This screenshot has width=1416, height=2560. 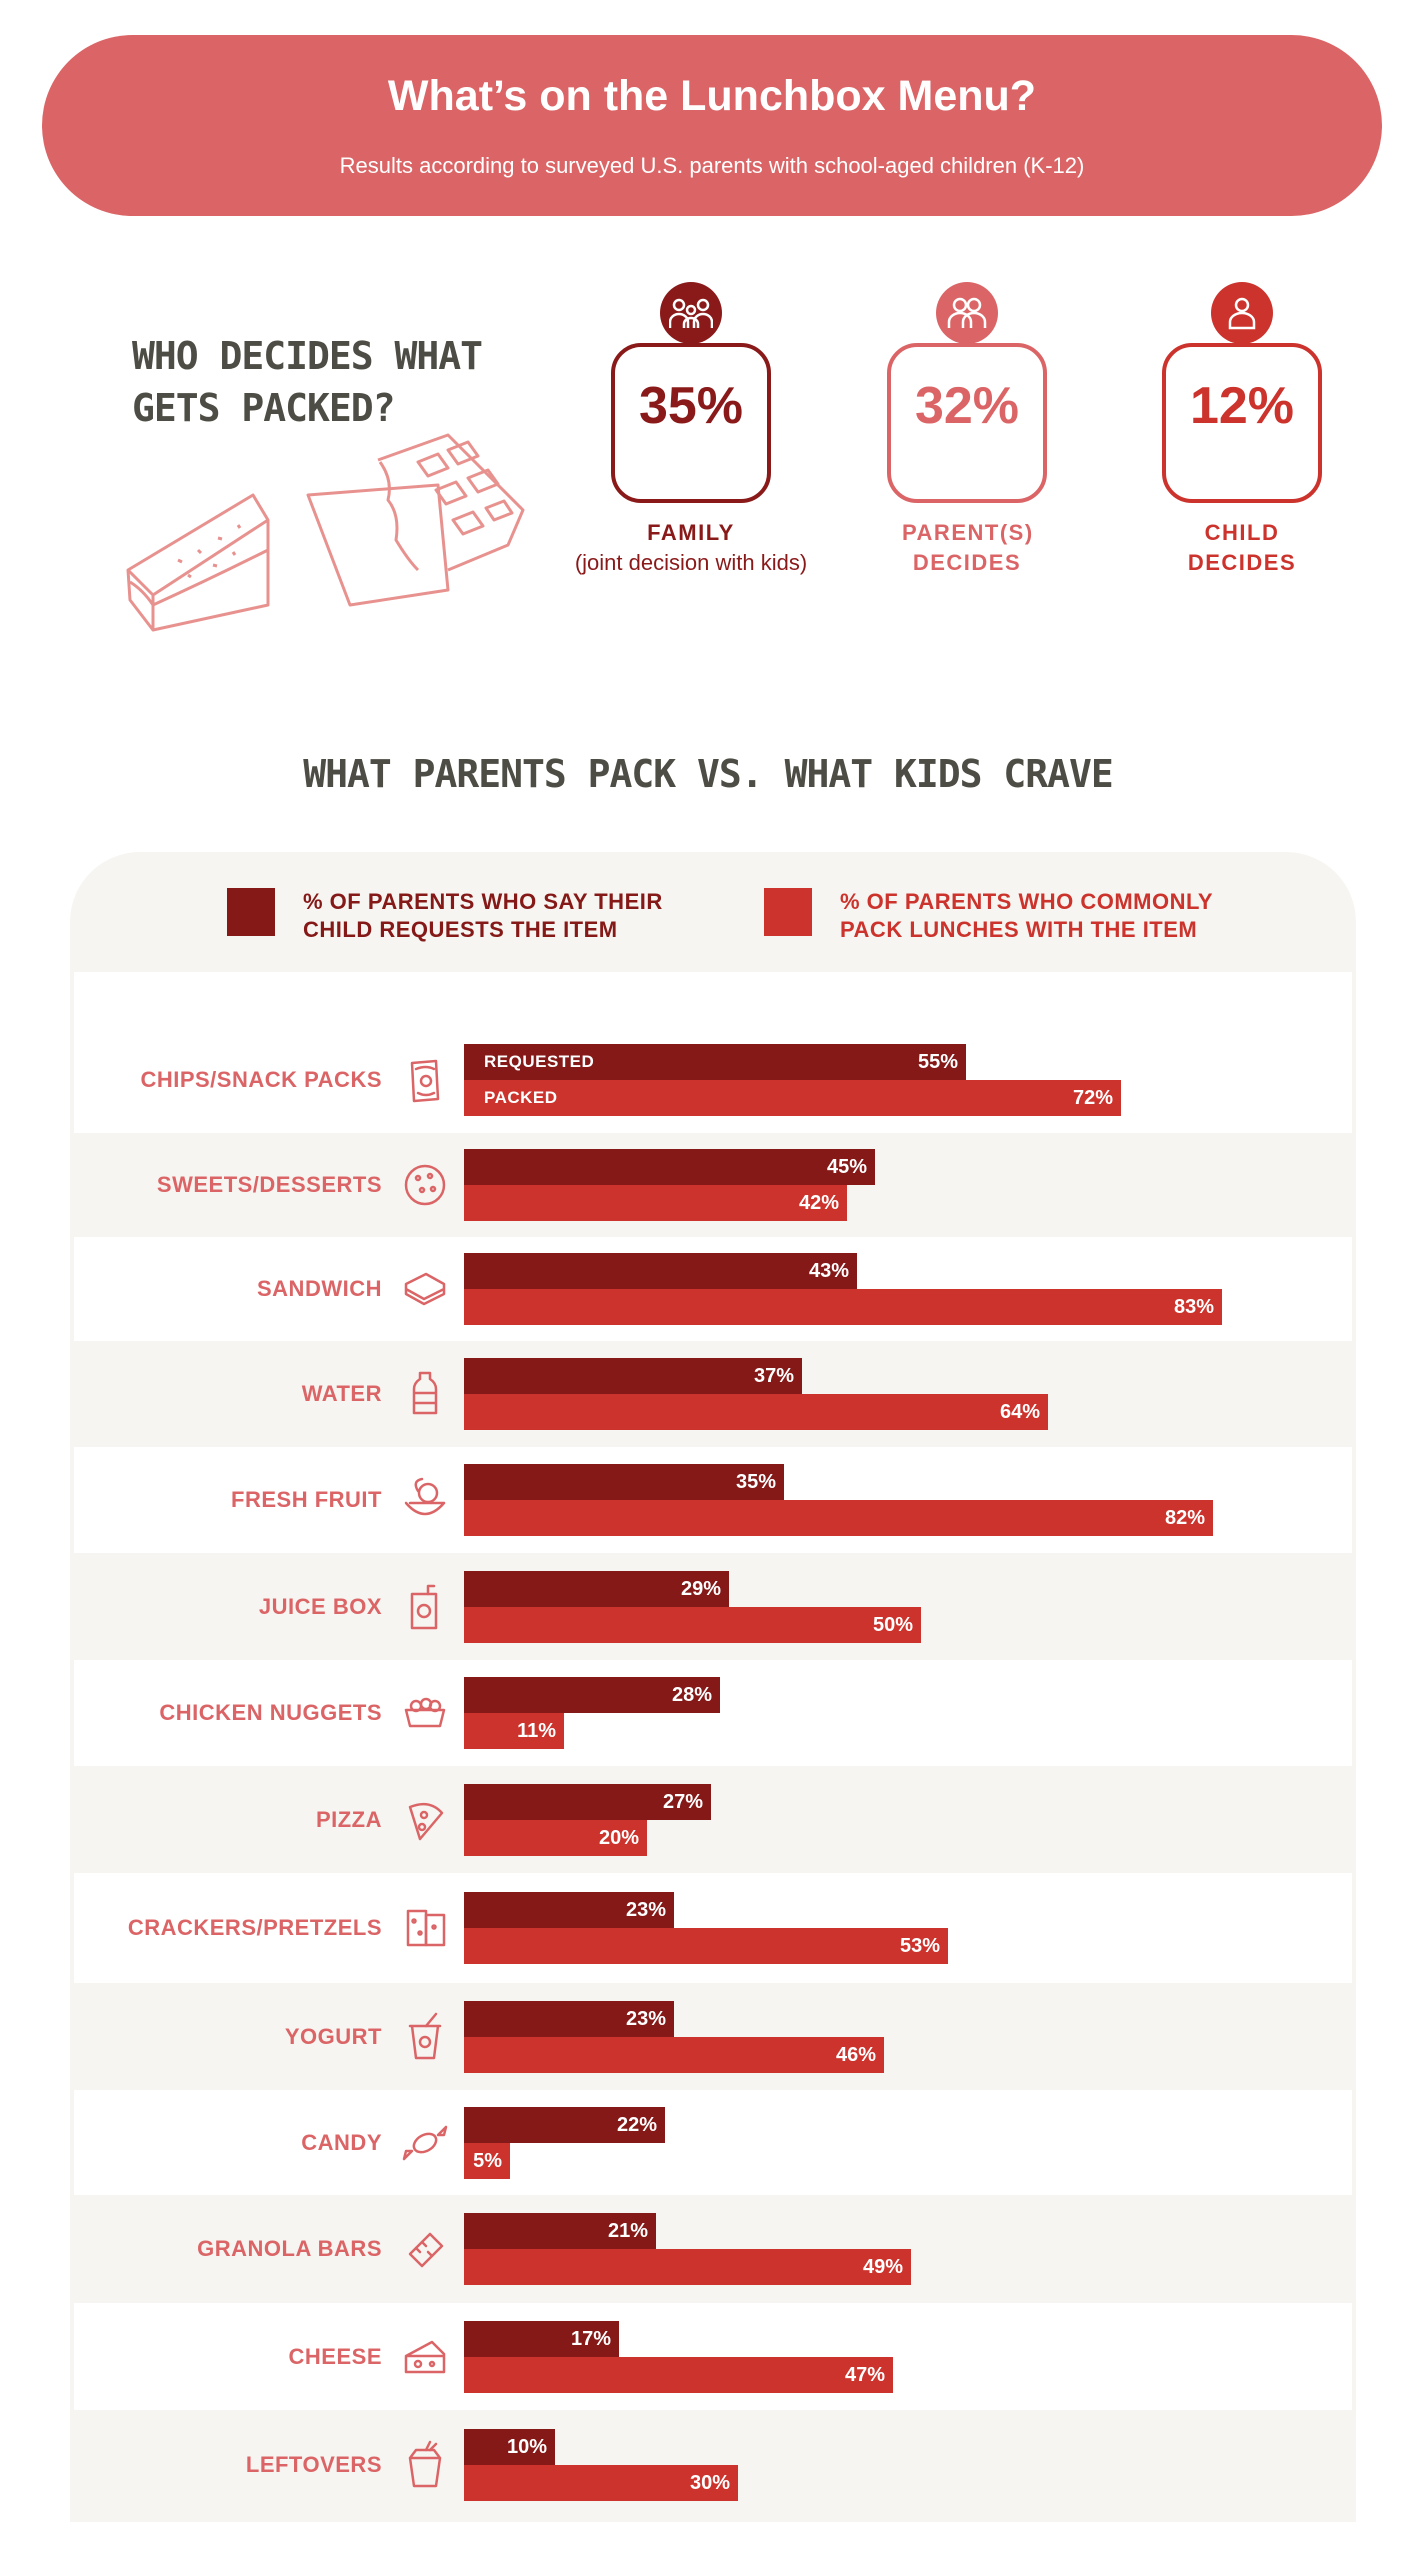 I want to click on bar-value-label: 23%, so click(x=645, y=1910).